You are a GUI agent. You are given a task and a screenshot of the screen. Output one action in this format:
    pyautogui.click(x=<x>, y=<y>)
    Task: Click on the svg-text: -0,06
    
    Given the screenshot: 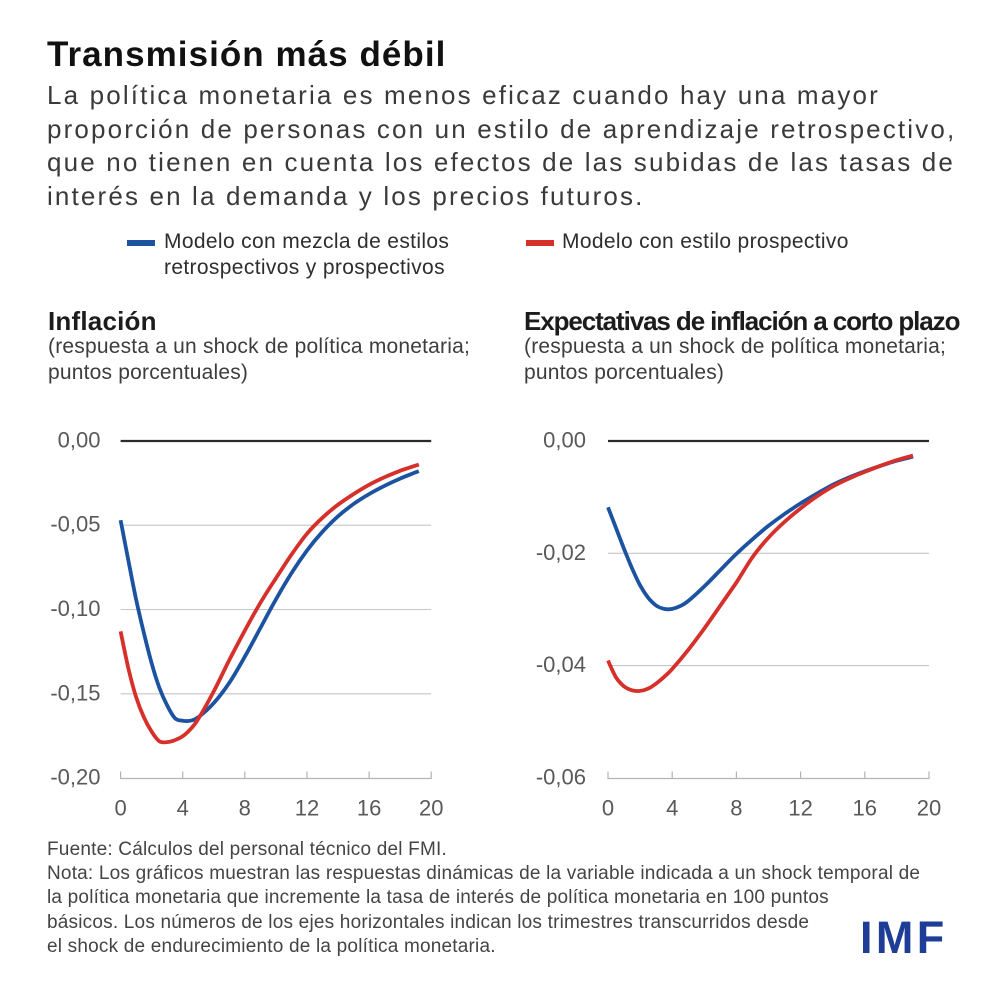 What is the action you would take?
    pyautogui.click(x=561, y=776)
    